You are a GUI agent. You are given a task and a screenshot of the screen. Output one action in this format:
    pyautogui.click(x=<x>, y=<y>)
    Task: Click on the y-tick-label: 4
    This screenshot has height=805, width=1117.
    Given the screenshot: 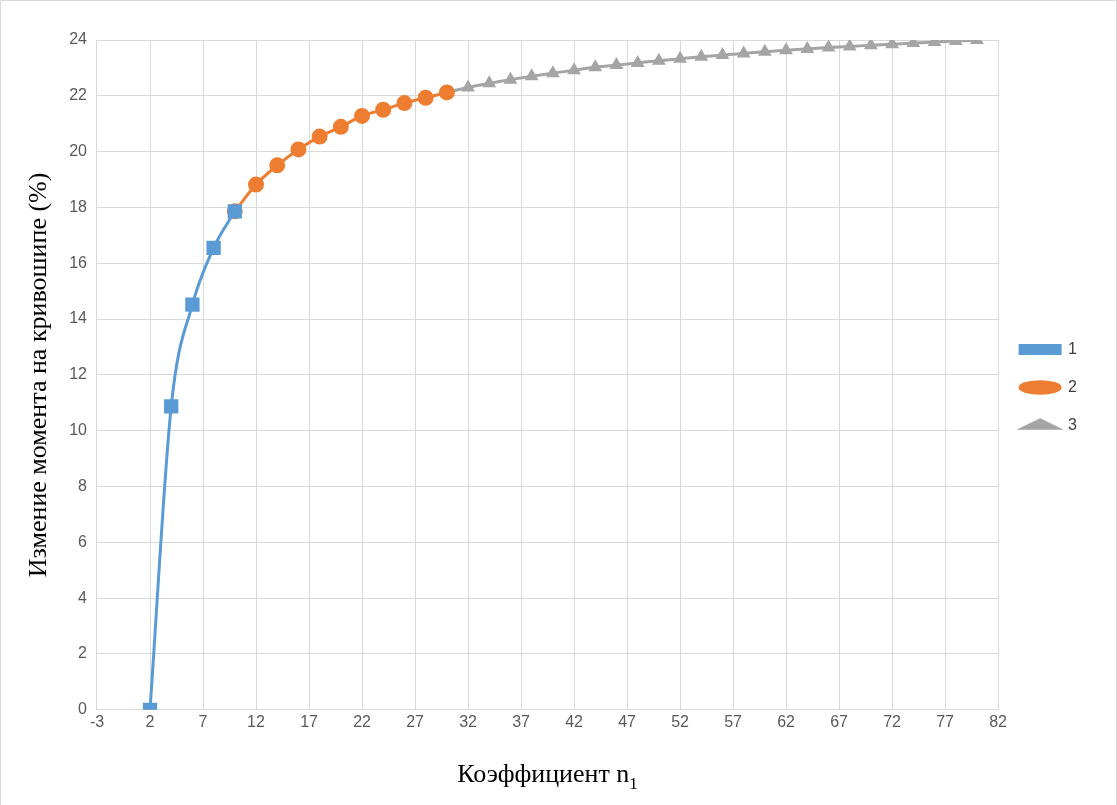 What is the action you would take?
    pyautogui.click(x=83, y=597)
    